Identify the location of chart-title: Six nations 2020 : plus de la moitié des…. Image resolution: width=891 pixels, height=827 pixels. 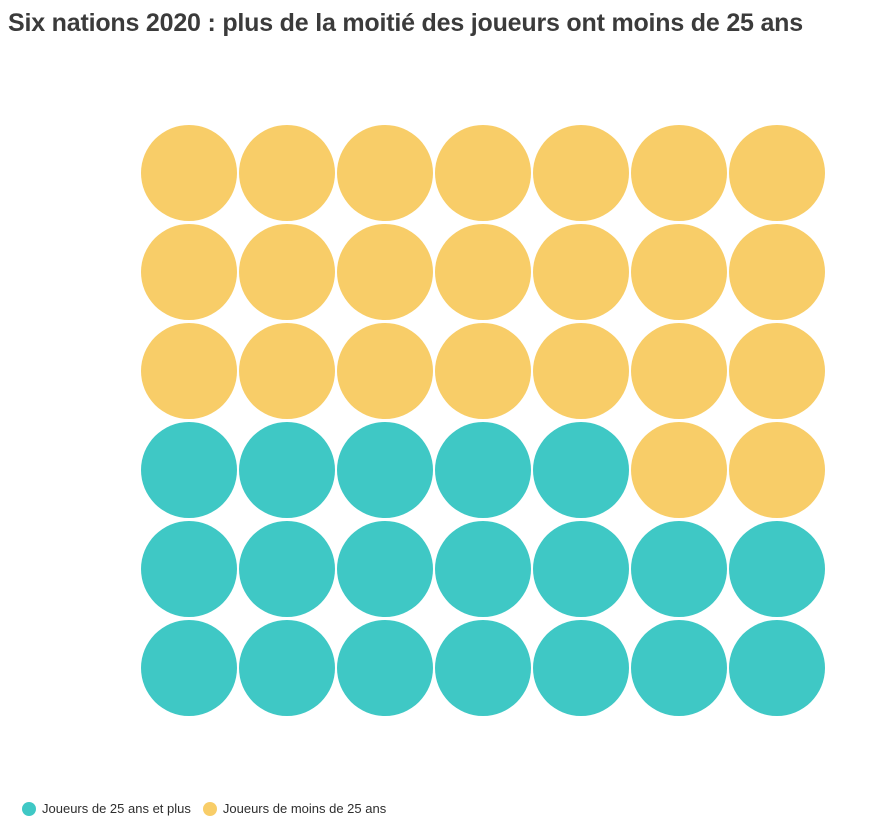
(405, 23).